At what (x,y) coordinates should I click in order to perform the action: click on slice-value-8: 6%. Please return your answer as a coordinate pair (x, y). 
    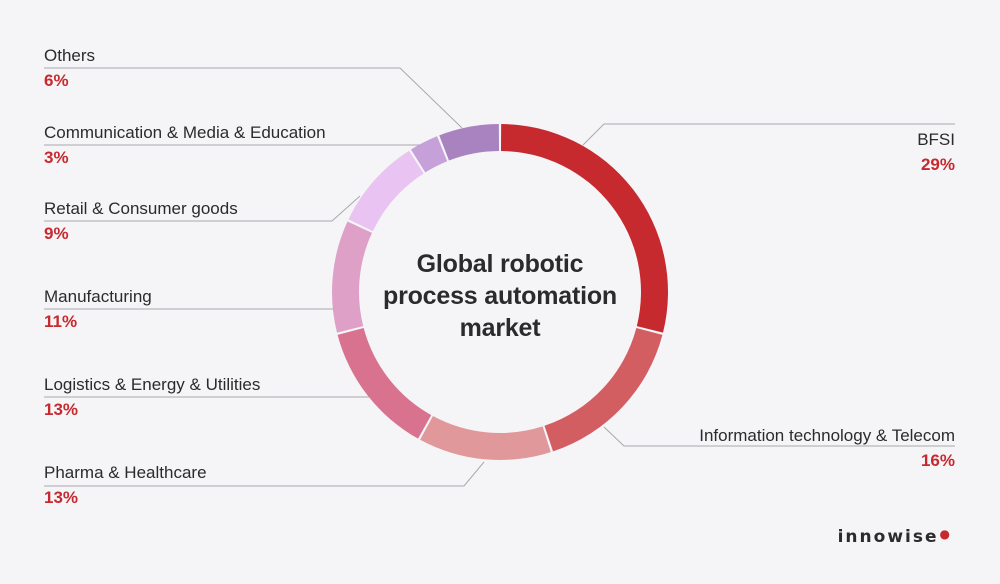
    Looking at the image, I should click on (56, 80).